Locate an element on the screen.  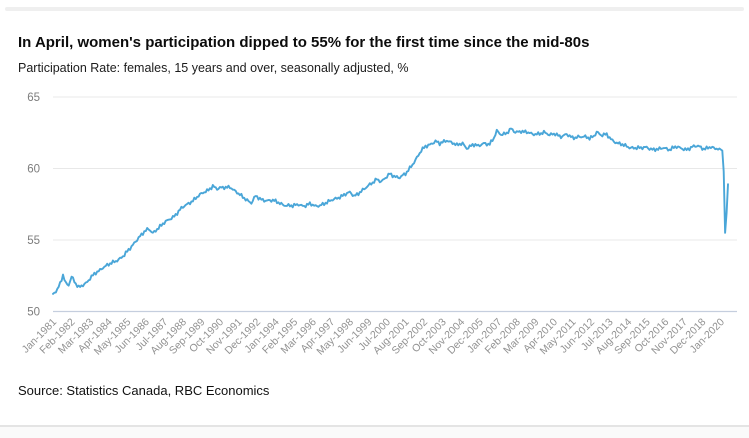
y-tick-label: 50 is located at coordinates (33, 313).